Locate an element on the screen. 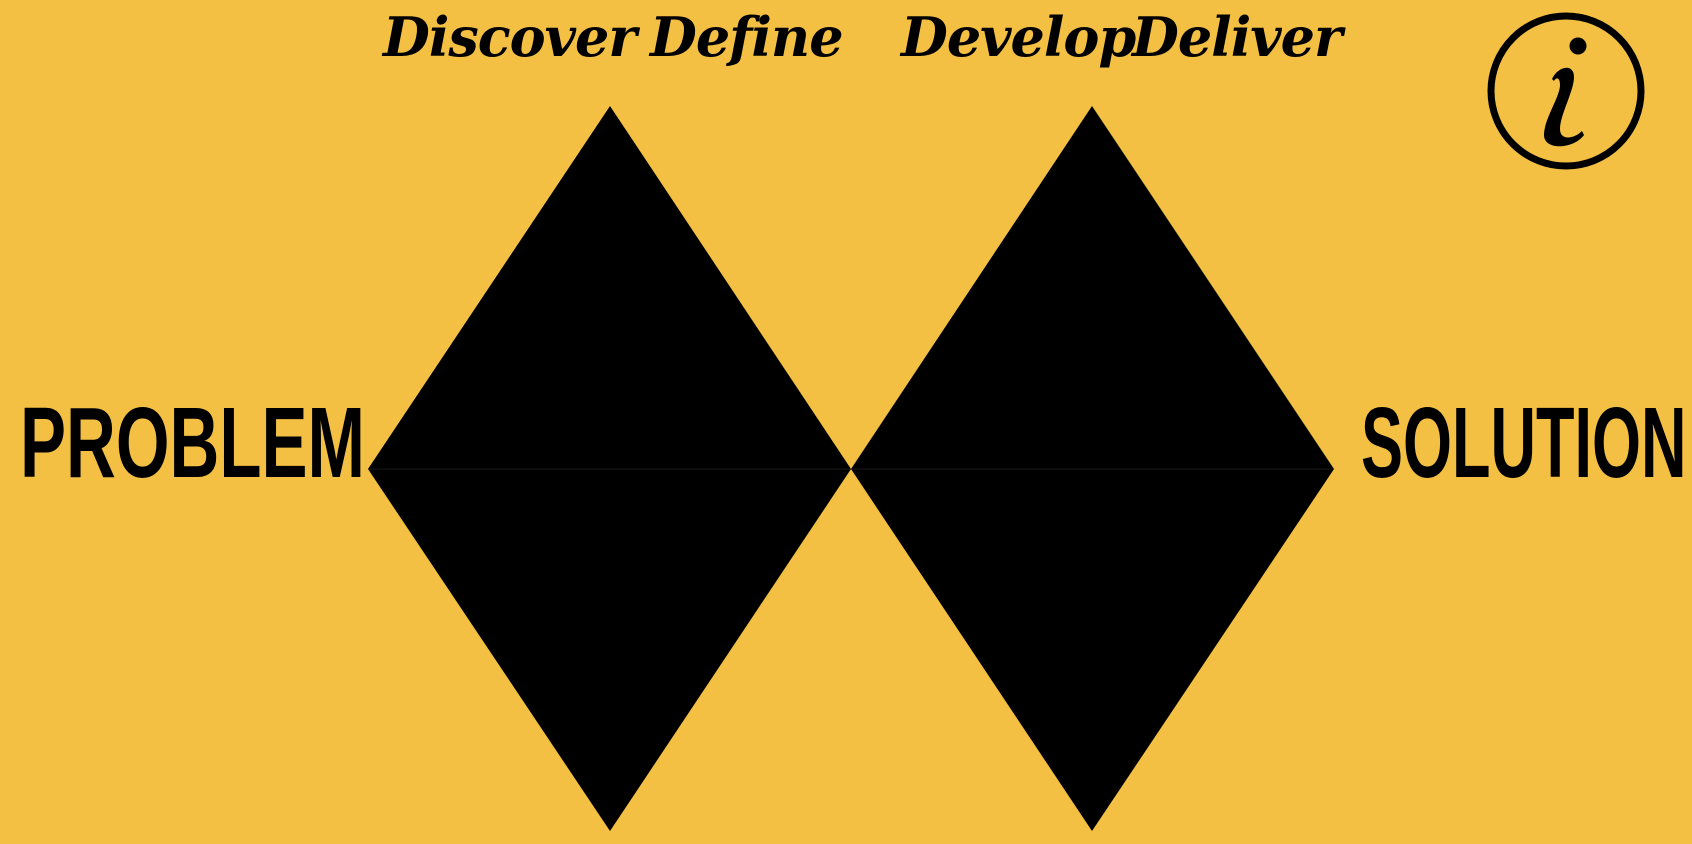  info-button is located at coordinates (1566, 91).